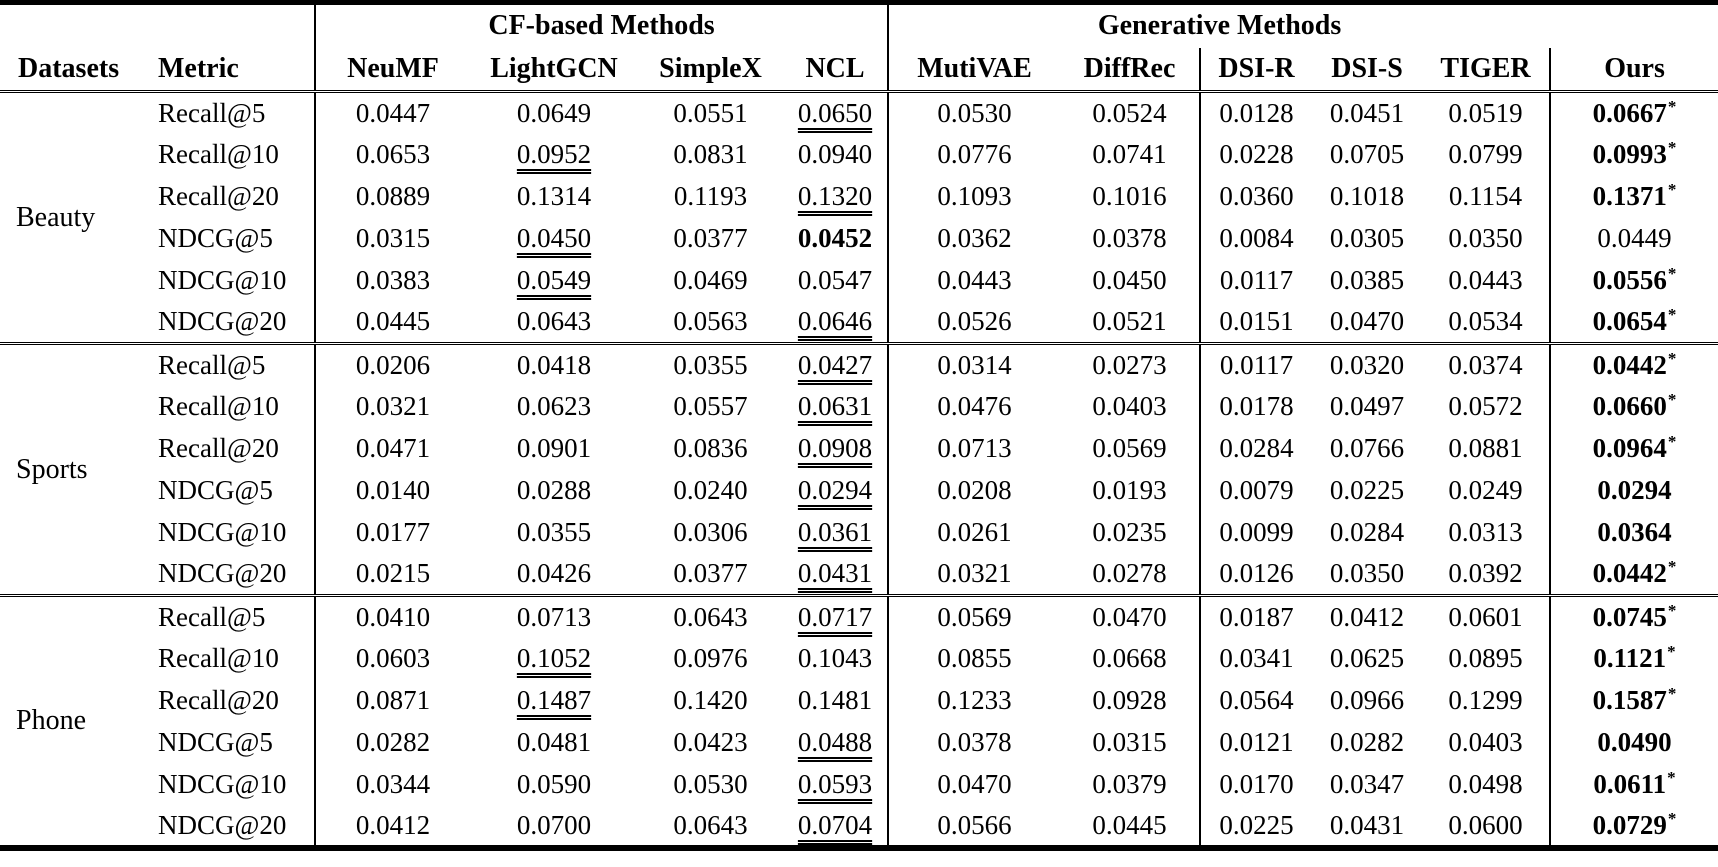  I want to click on metric-value: 0.0976, so click(710, 658).